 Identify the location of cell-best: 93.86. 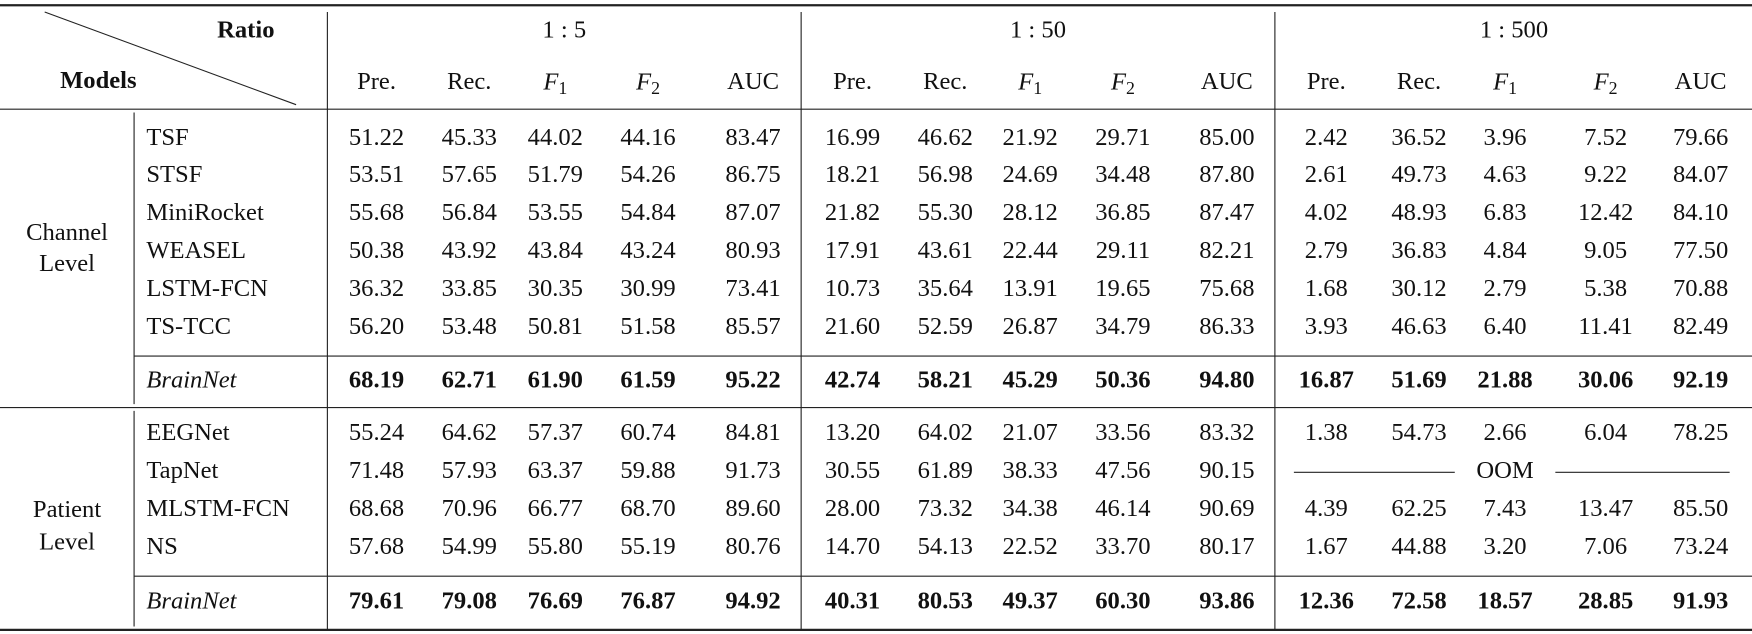
(1226, 601).